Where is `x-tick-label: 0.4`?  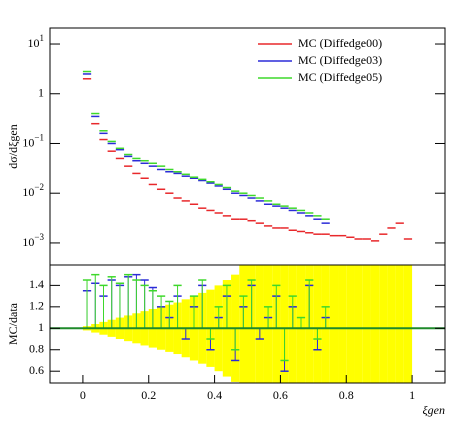 x-tick-label: 0.4 is located at coordinates (214, 395).